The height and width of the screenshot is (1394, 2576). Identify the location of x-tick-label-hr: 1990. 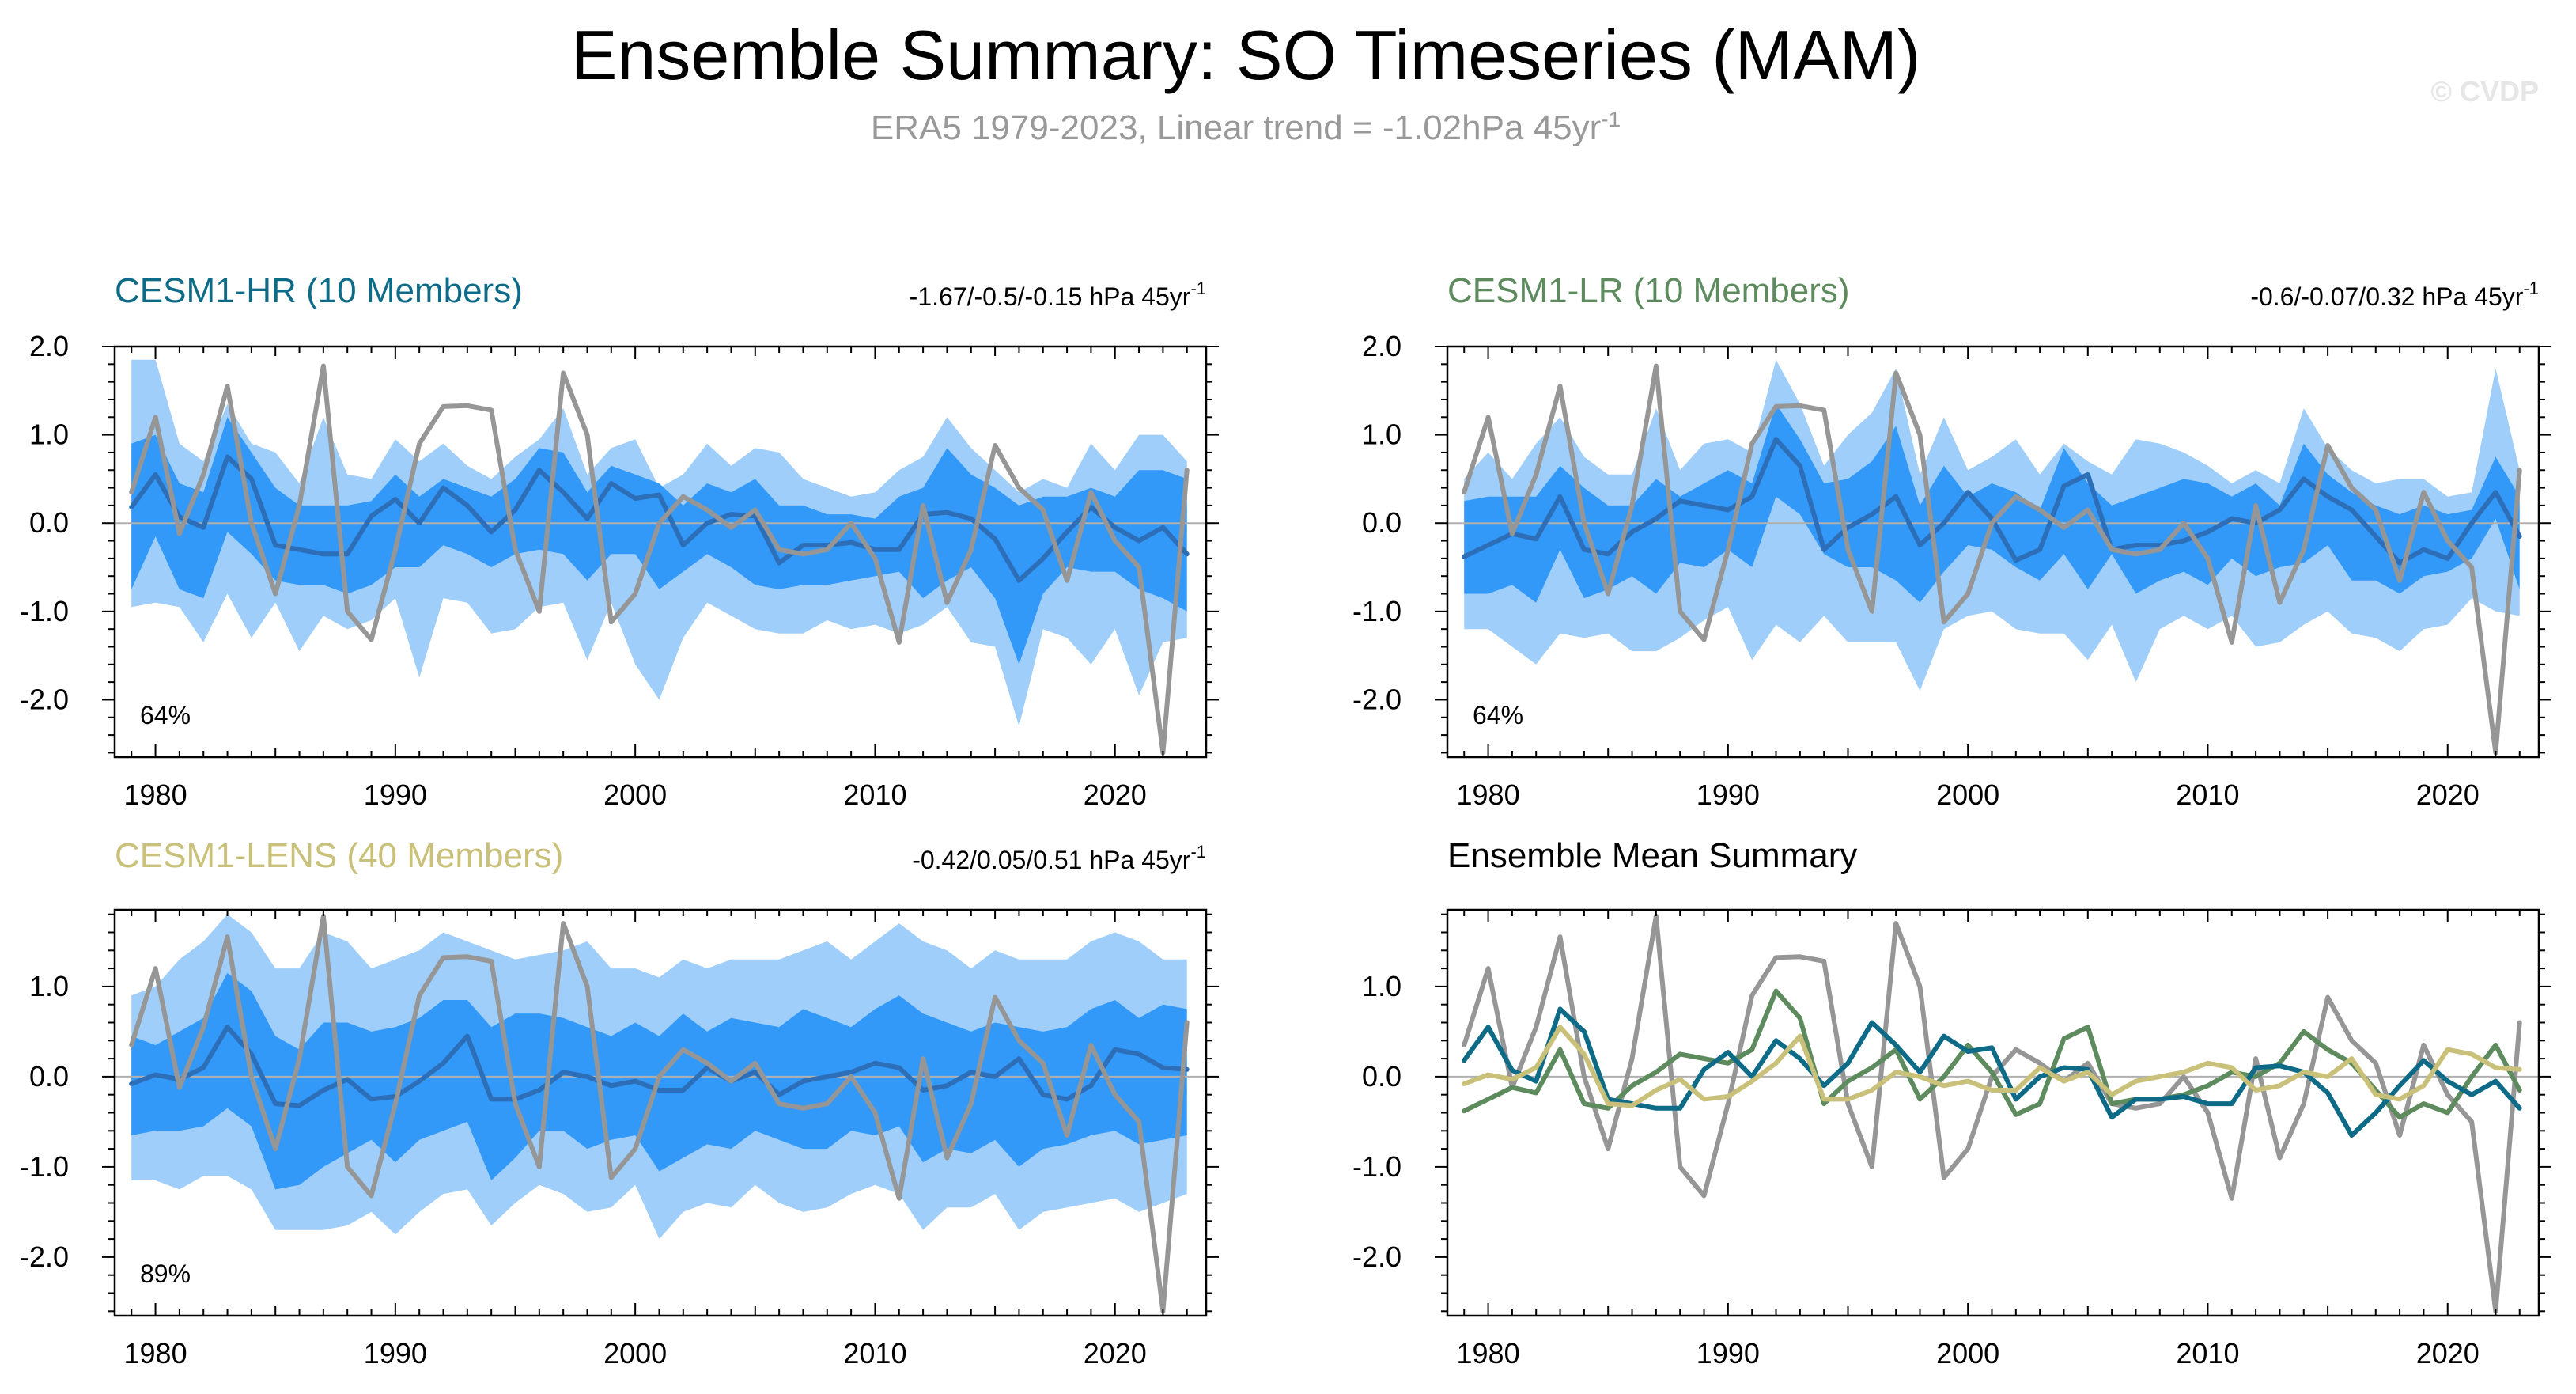
(396, 794).